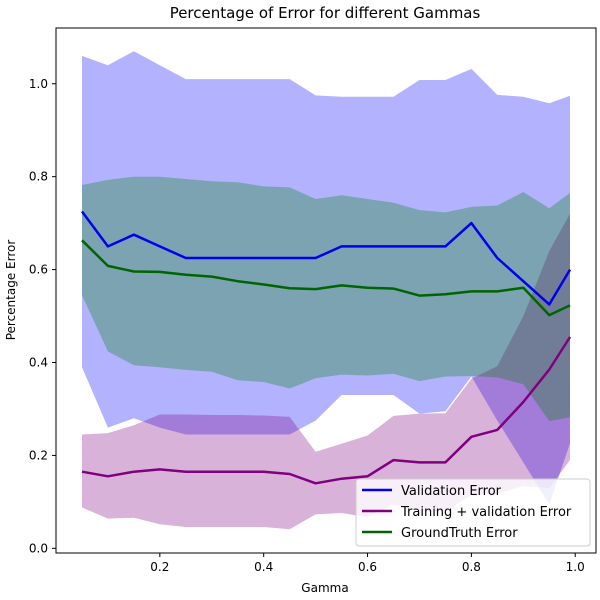  I want to click on y-axis-label: Percentage Error, so click(11, 290).